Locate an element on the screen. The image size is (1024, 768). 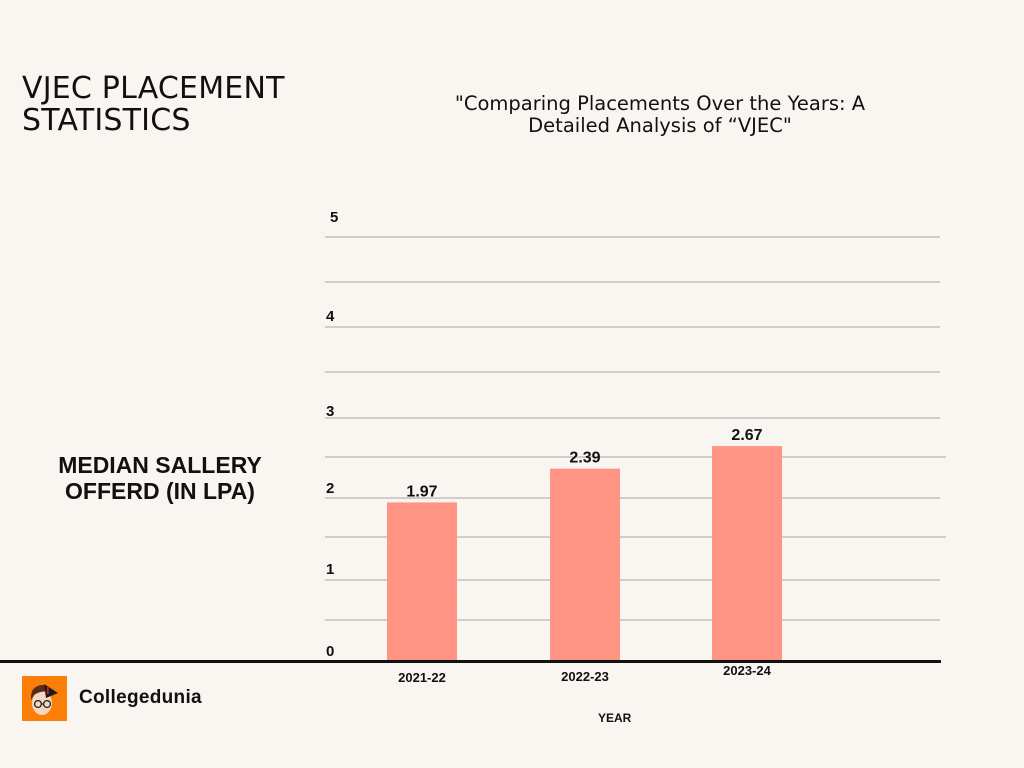
y-tick-label: 1 is located at coordinates (330, 569).